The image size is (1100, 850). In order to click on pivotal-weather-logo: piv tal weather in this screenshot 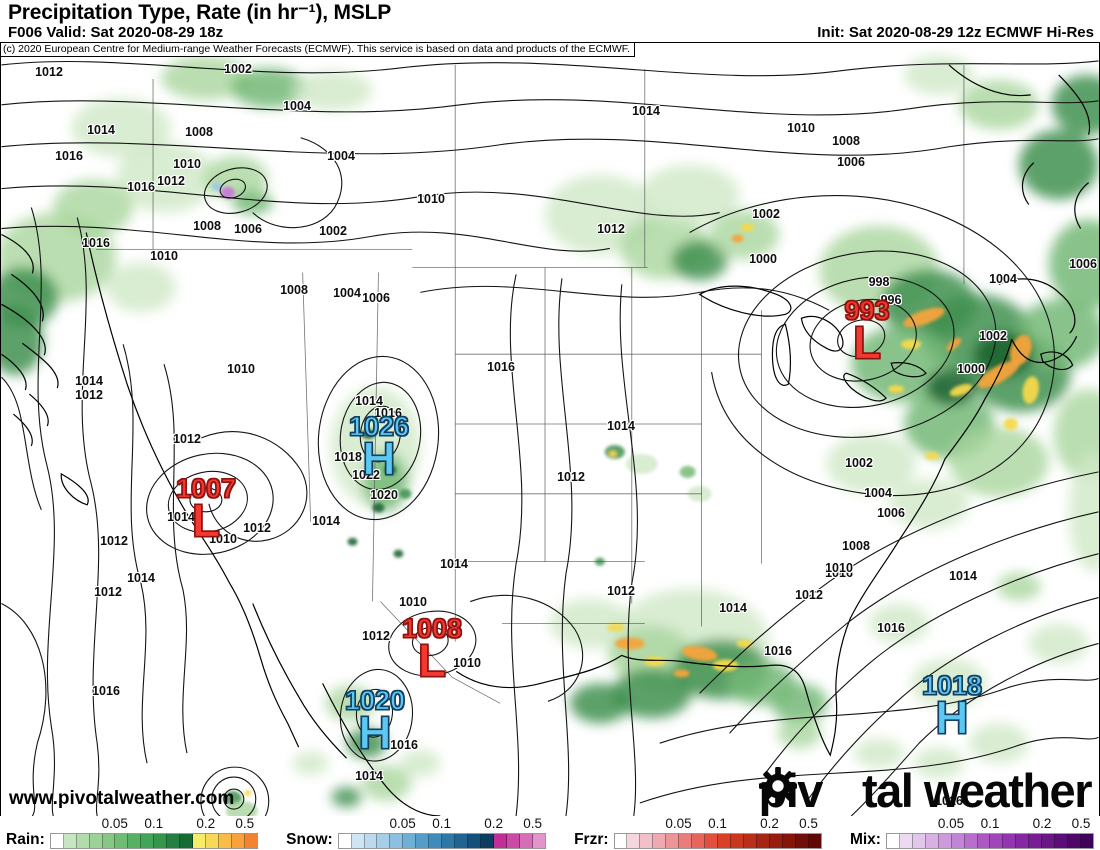, I will do `click(925, 790)`.